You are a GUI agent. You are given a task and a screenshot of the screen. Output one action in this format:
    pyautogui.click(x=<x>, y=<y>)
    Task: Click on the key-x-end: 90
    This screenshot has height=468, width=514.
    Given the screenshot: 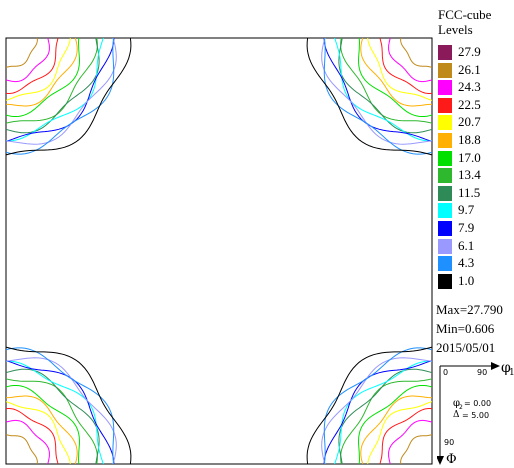 What is the action you would take?
    pyautogui.click(x=482, y=372)
    